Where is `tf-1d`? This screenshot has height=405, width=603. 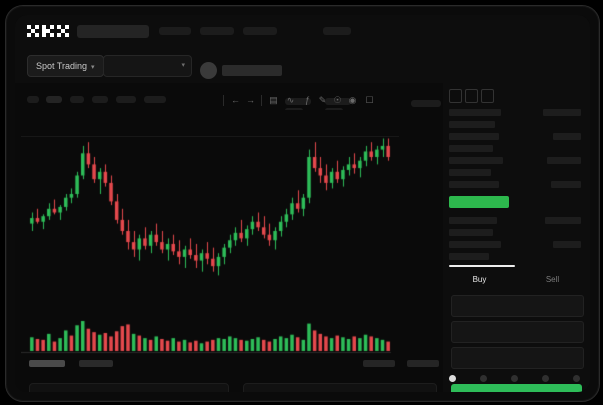
tf-1d is located at coordinates (126, 99).